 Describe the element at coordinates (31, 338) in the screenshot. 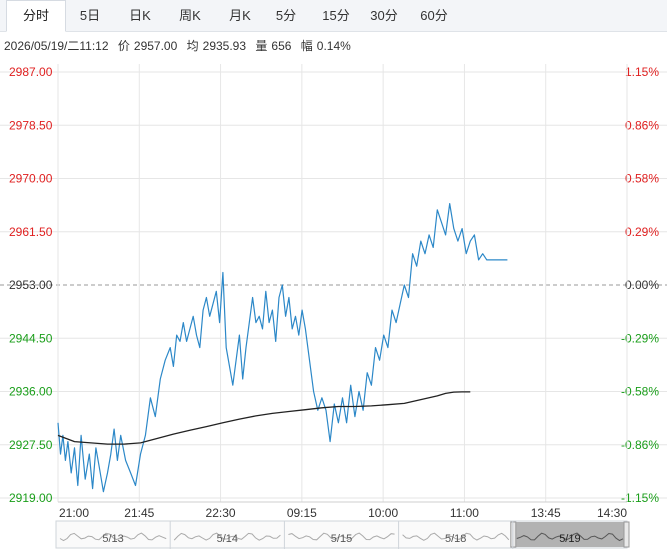

I see `y-tick-label: 2944.50` at that location.